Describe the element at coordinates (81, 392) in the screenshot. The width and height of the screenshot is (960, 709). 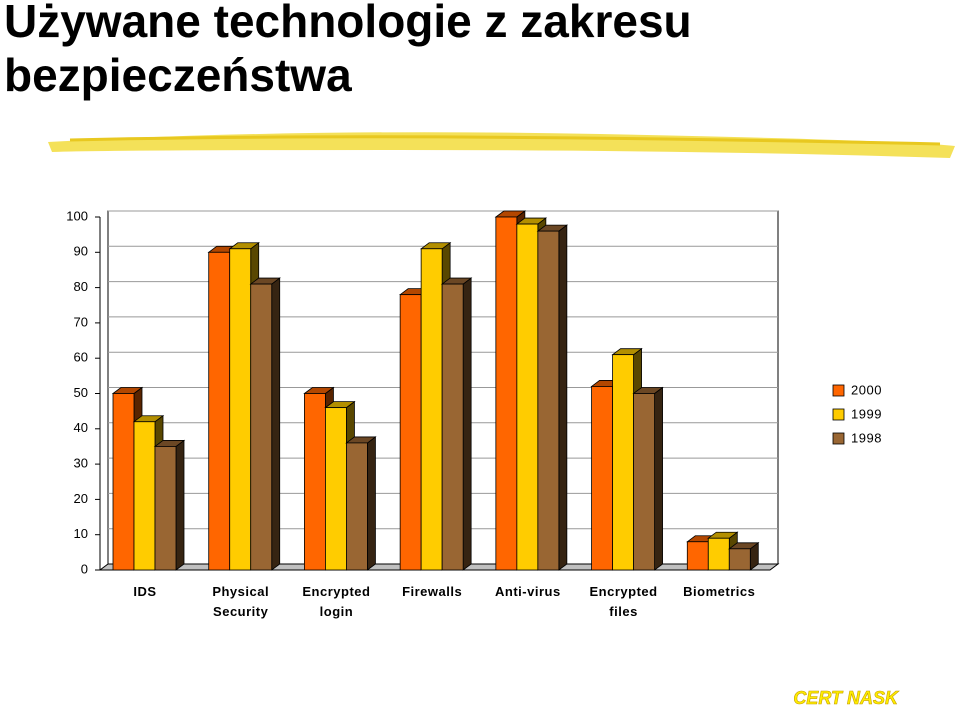
I see `y-tick-label: 50` at that location.